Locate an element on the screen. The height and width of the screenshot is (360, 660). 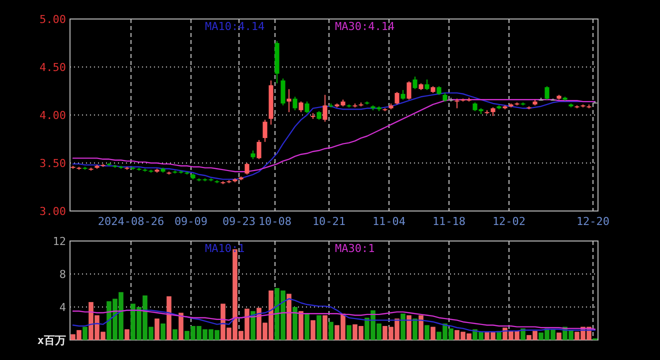
y-tick-label: 4.00 is located at coordinates (53, 115).